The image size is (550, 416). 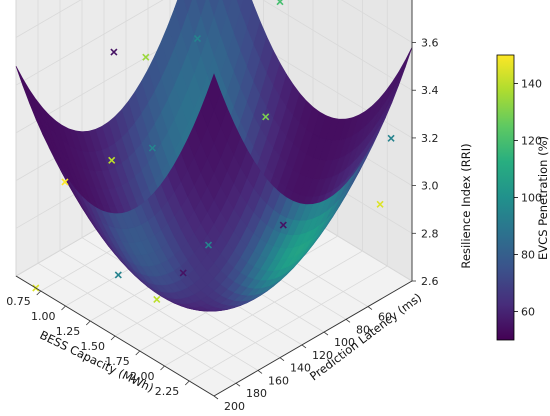 What do you see at coordinates (214, 21) in the screenshot?
I see `z-gridline` at bounding box center [214, 21].